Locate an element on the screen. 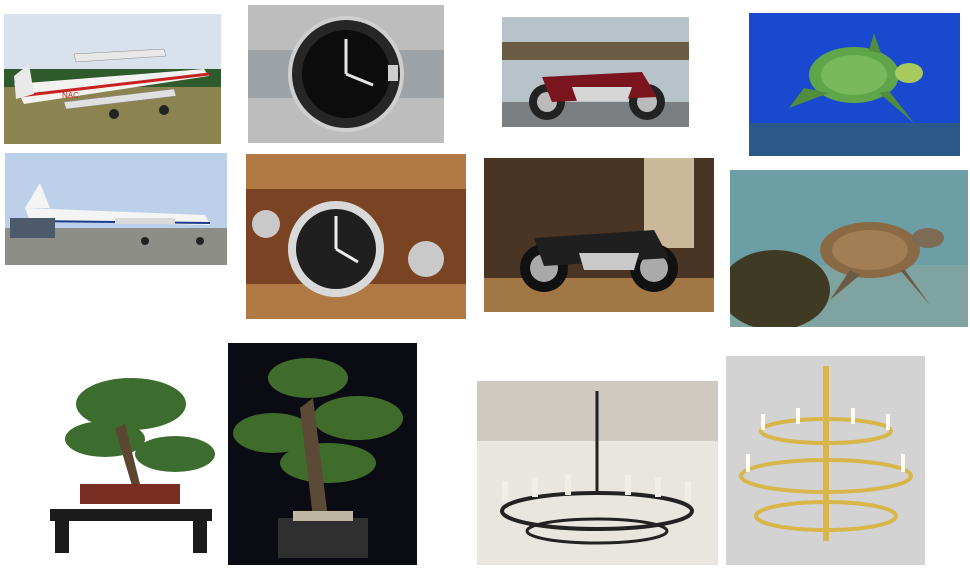  turboprop-illustration is located at coordinates (116, 209).